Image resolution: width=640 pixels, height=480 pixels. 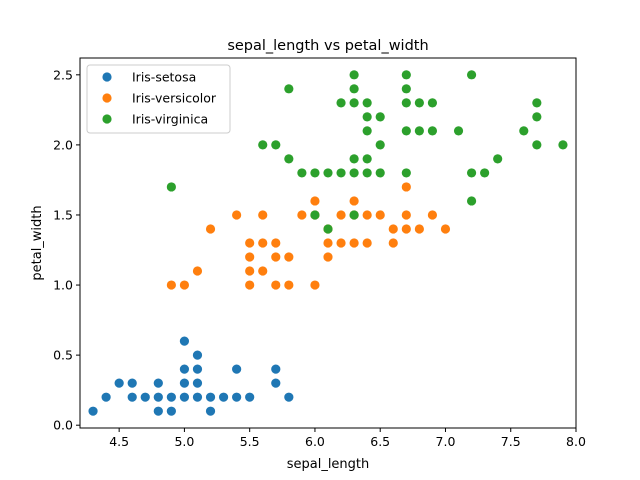 I want to click on x-tick-label: 6.0, so click(x=315, y=441).